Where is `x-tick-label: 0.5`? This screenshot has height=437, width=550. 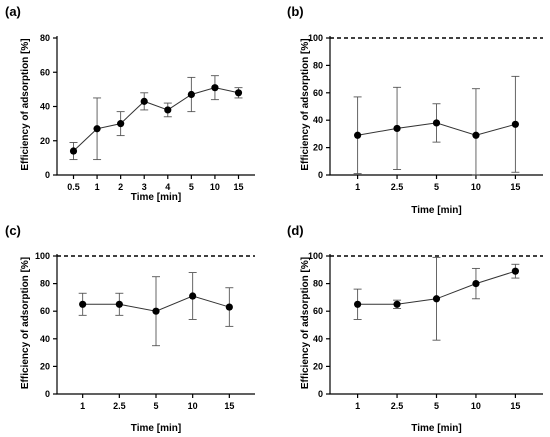
x-tick-label: 0.5 is located at coordinates (73, 187).